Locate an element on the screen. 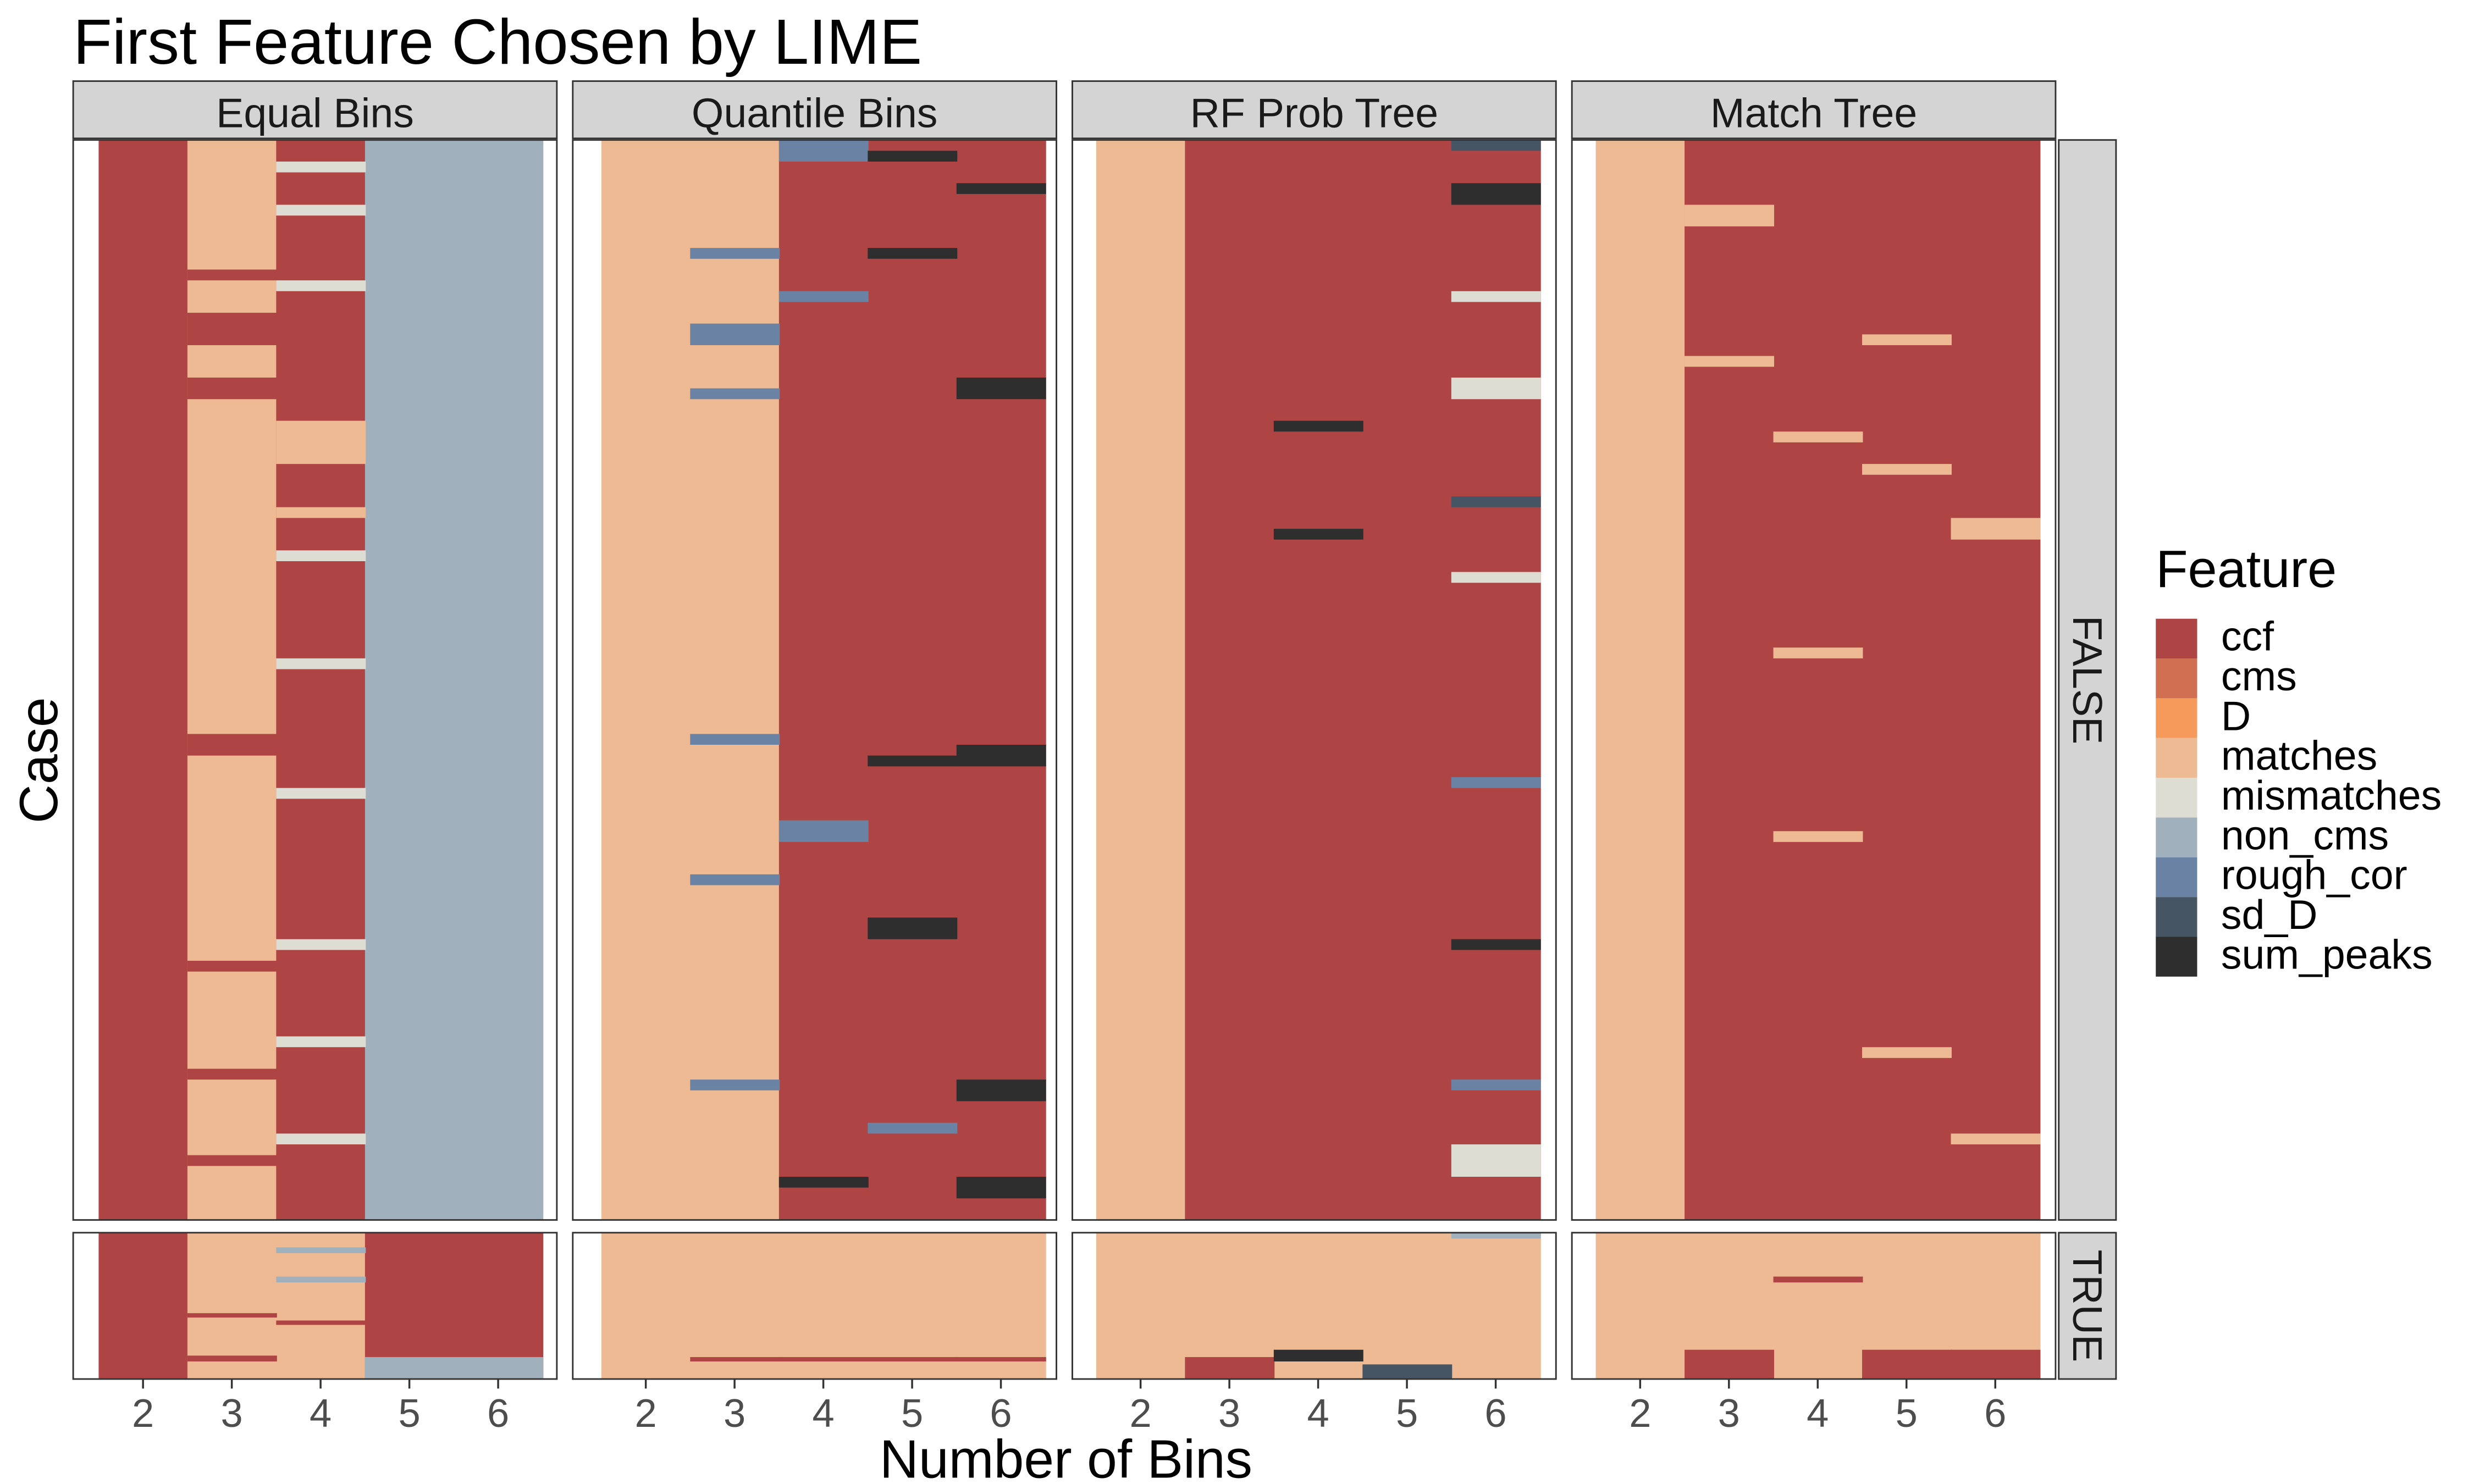 This screenshot has width=2474, height=1484. band-match-tree-true-0-ccf is located at coordinates (1729, 1364).